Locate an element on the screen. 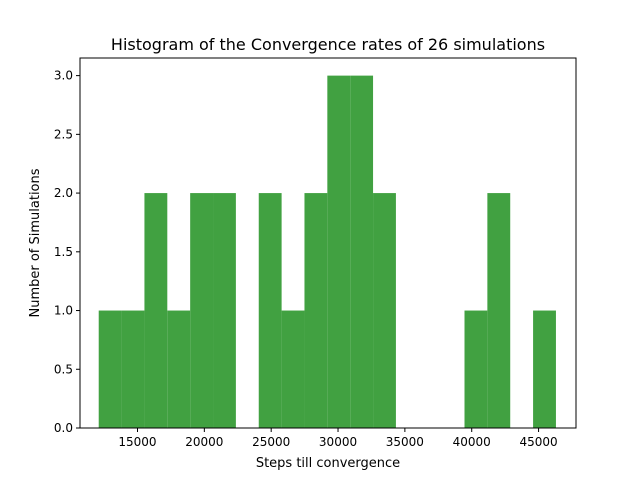  y-axis-ticks: 0.0 0.5 1.0 1.5 2.0 2.5 3.0 is located at coordinates (67, 252).